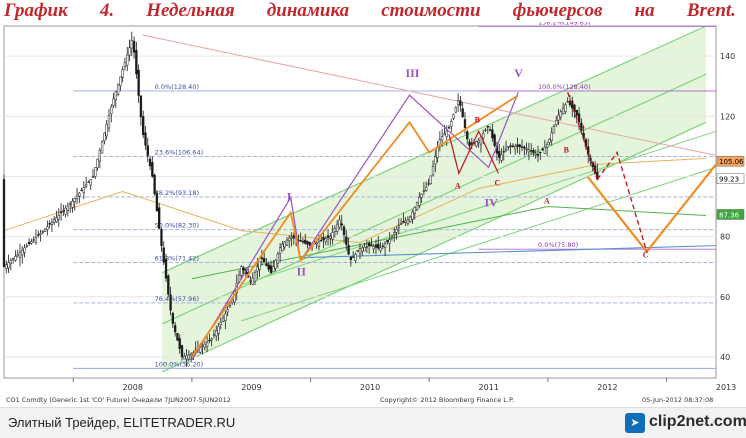  What do you see at coordinates (412, 73) in the screenshot?
I see `wave-label-purple: III` at bounding box center [412, 73].